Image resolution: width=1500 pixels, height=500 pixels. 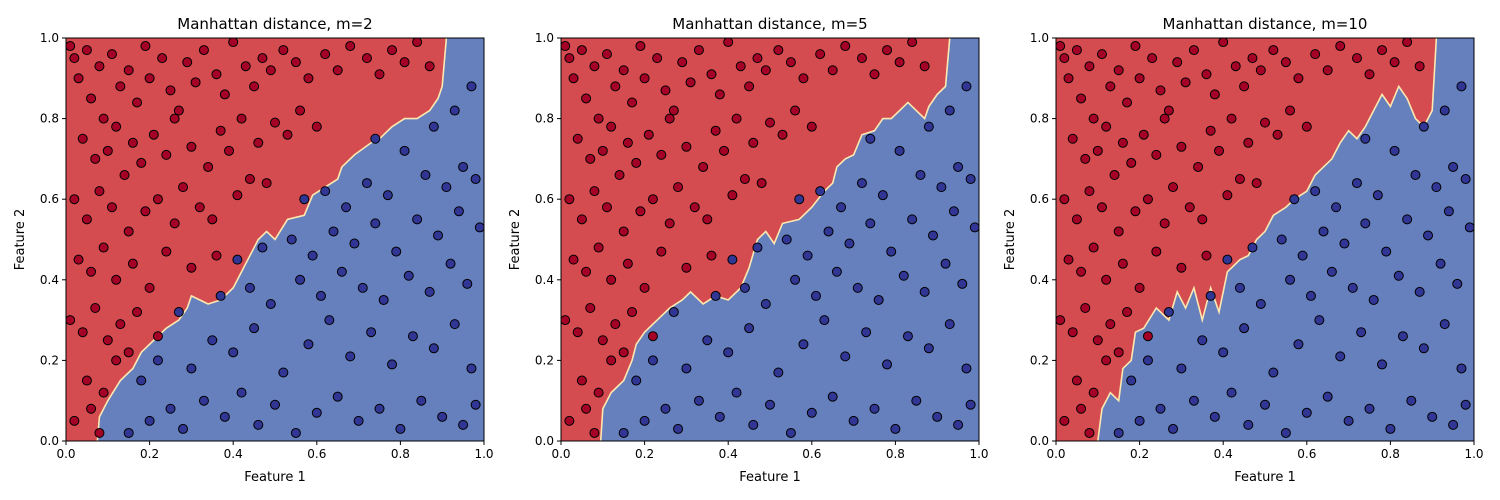 What do you see at coordinates (1390, 454) in the screenshot?
I see `x-tick-label: 0.8` at bounding box center [1390, 454].